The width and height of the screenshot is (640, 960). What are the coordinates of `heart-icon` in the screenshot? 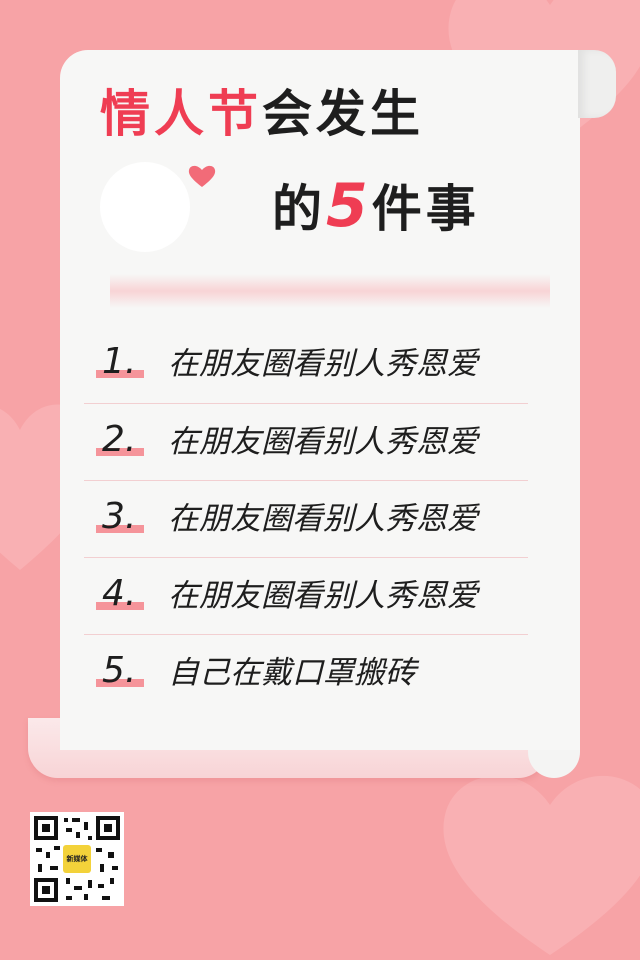 It's located at (202, 176).